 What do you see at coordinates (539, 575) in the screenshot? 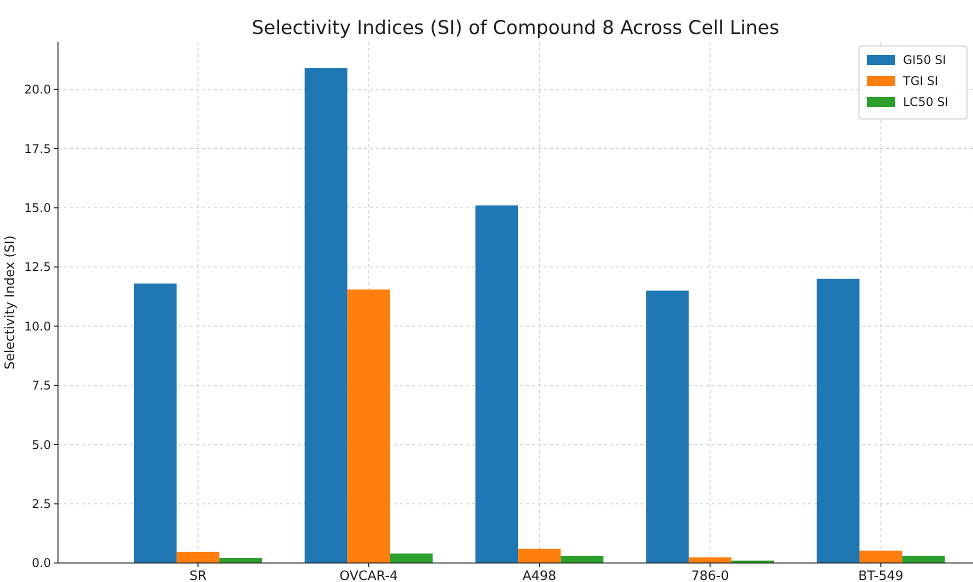
I see `x-tick-label: A498` at bounding box center [539, 575].